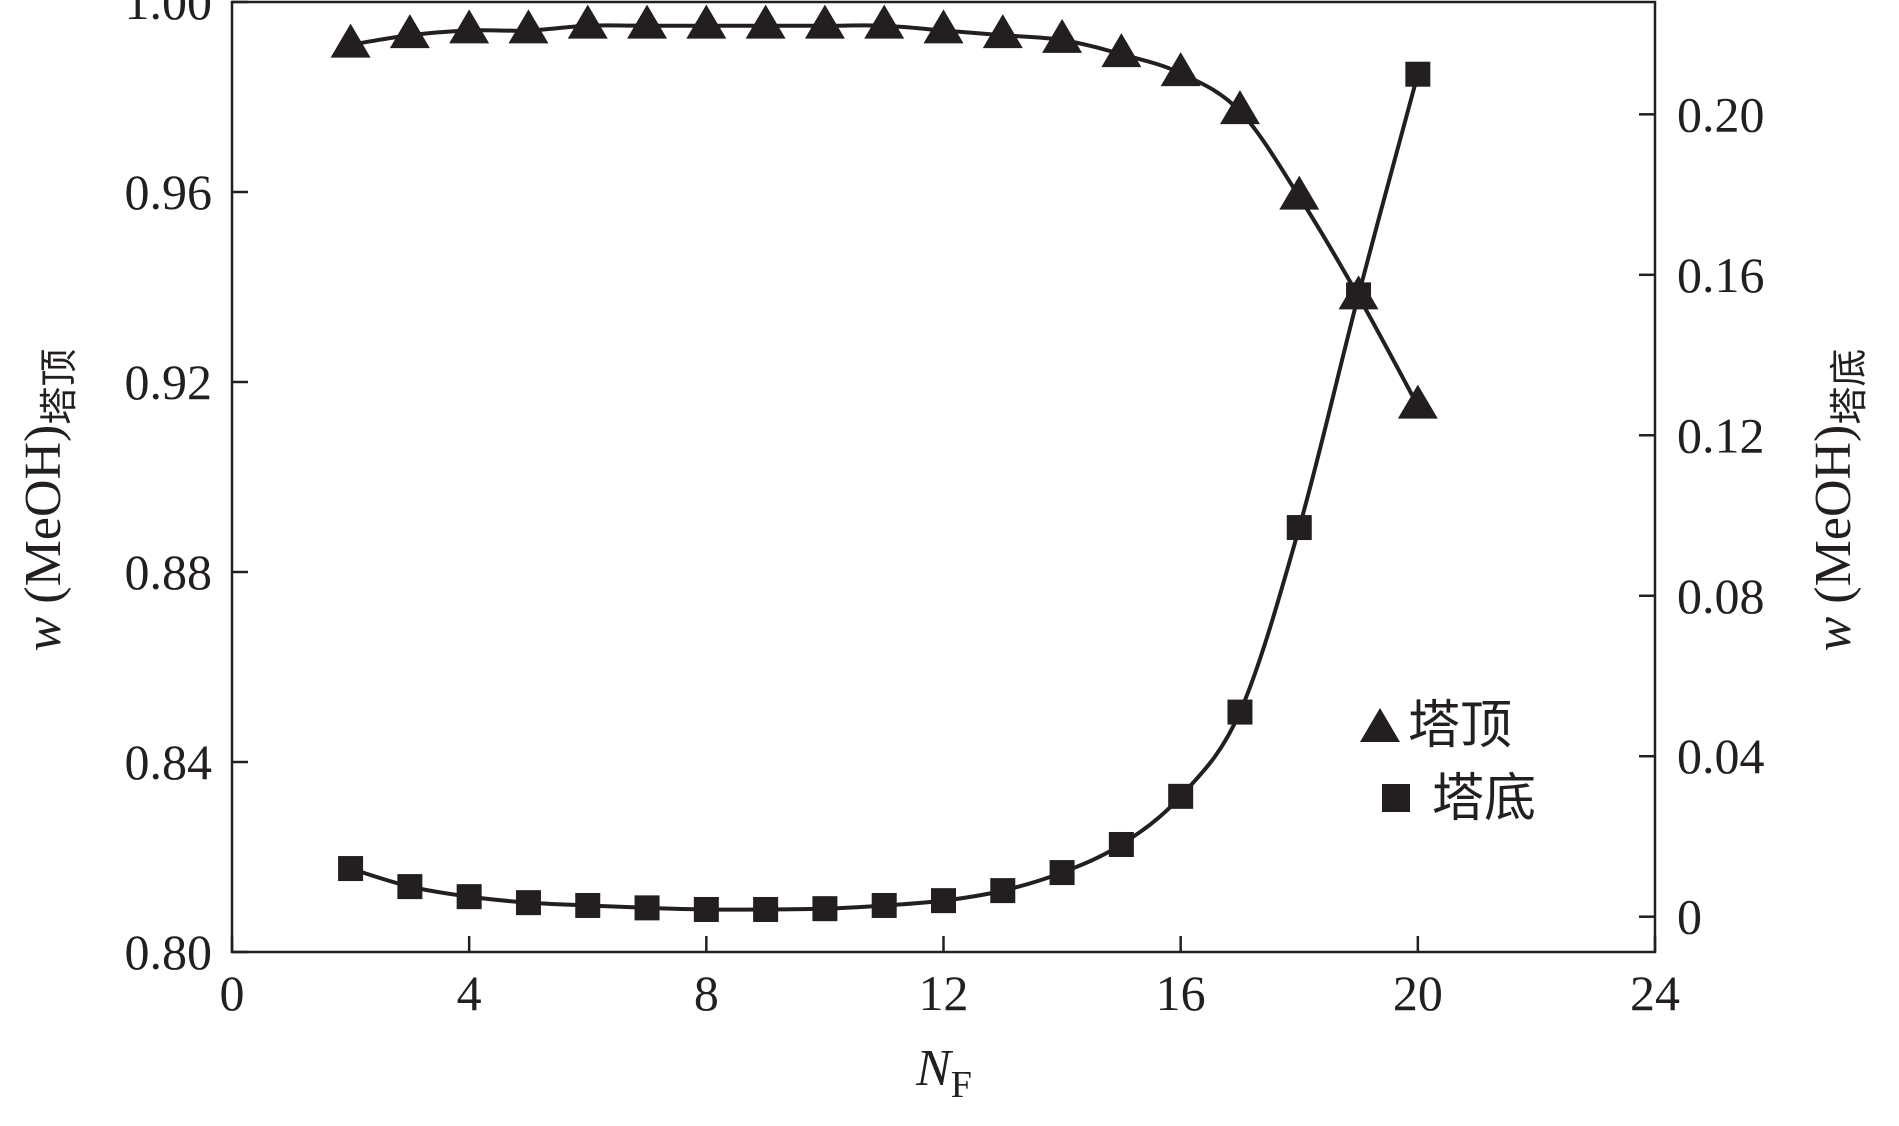 Image resolution: width=1899 pixels, height=1126 pixels. Describe the element at coordinates (169, 382) in the screenshot. I see `y-left-tick-label: 0.92` at that location.